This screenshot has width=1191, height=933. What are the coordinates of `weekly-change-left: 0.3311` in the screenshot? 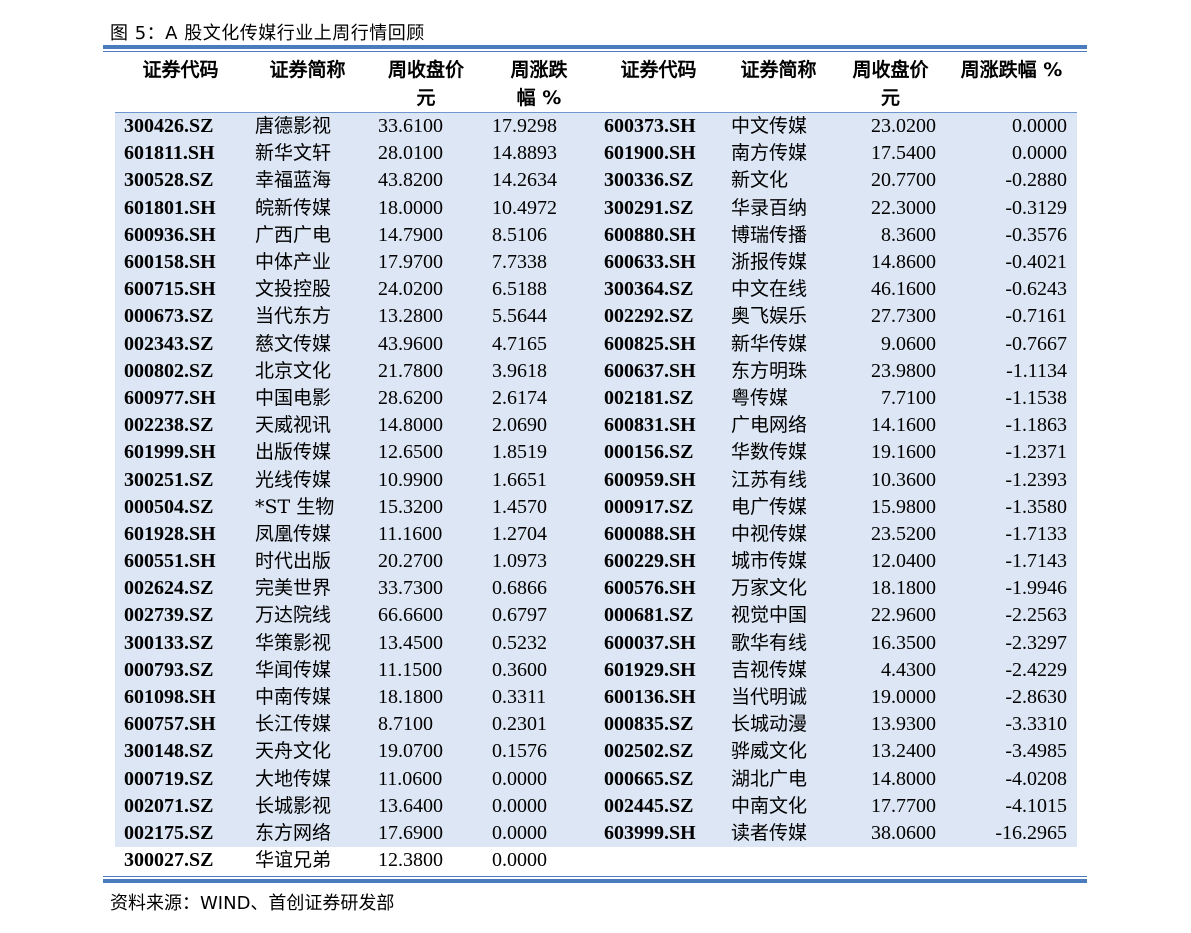 It's located at (539, 697).